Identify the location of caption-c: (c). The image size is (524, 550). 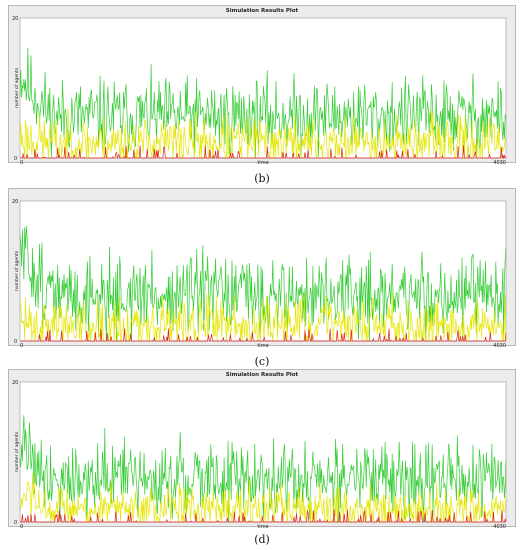
(262, 361).